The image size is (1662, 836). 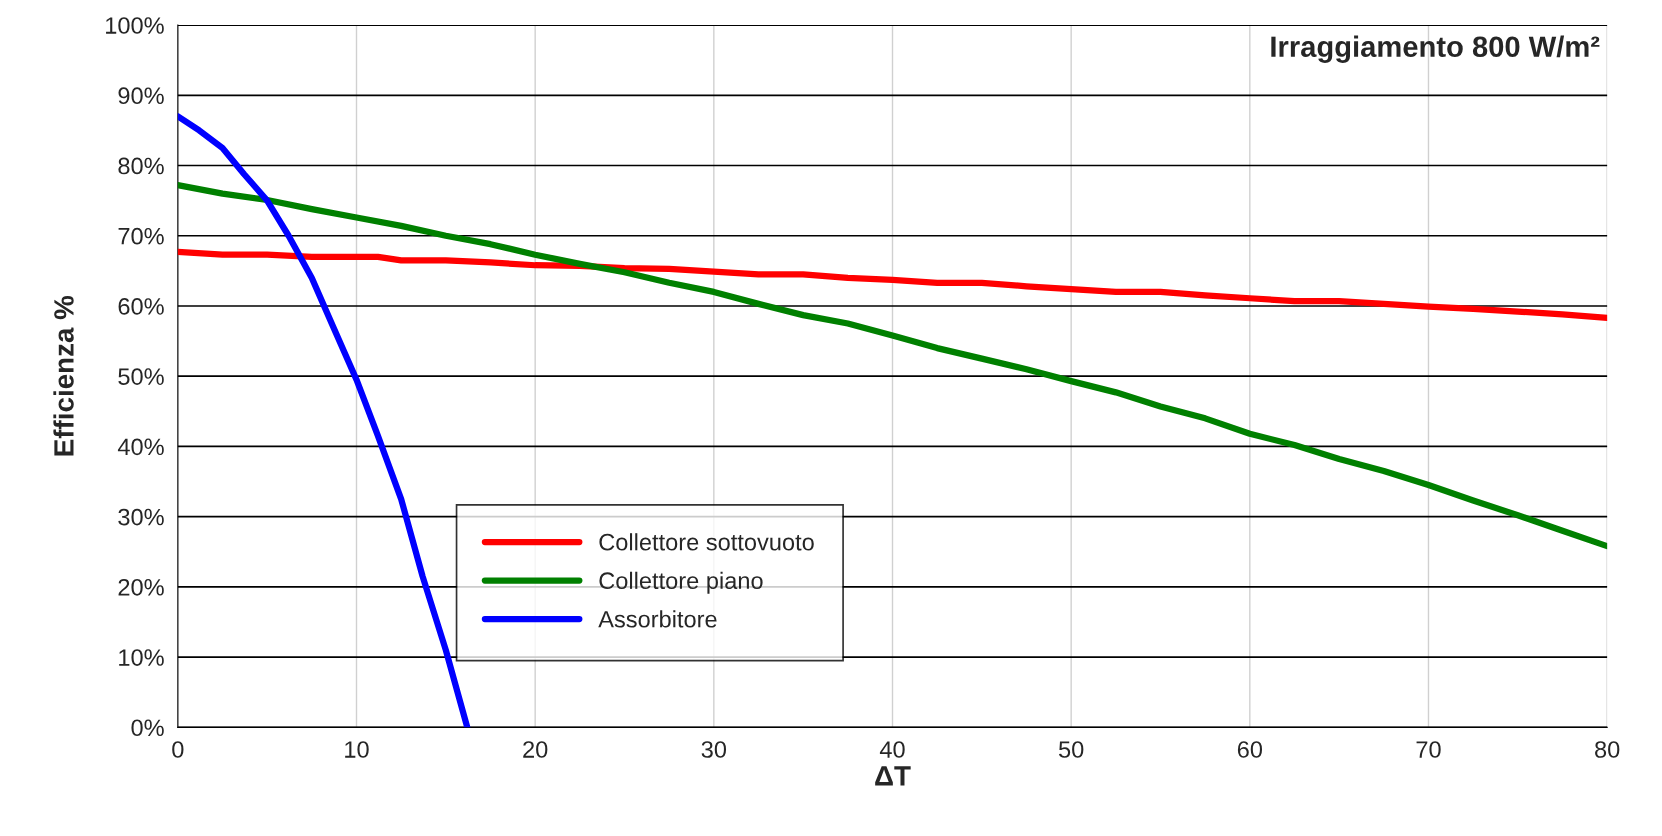 I want to click on x-tick-label: 0, so click(x=178, y=749).